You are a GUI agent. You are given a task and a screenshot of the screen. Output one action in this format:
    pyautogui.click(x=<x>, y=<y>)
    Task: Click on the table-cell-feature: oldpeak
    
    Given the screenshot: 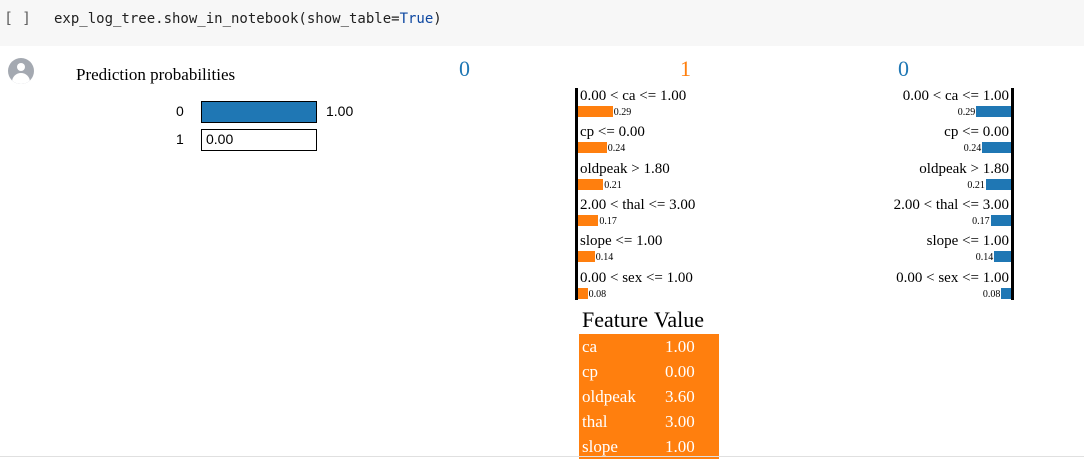 What is the action you would take?
    pyautogui.click(x=615, y=396)
    